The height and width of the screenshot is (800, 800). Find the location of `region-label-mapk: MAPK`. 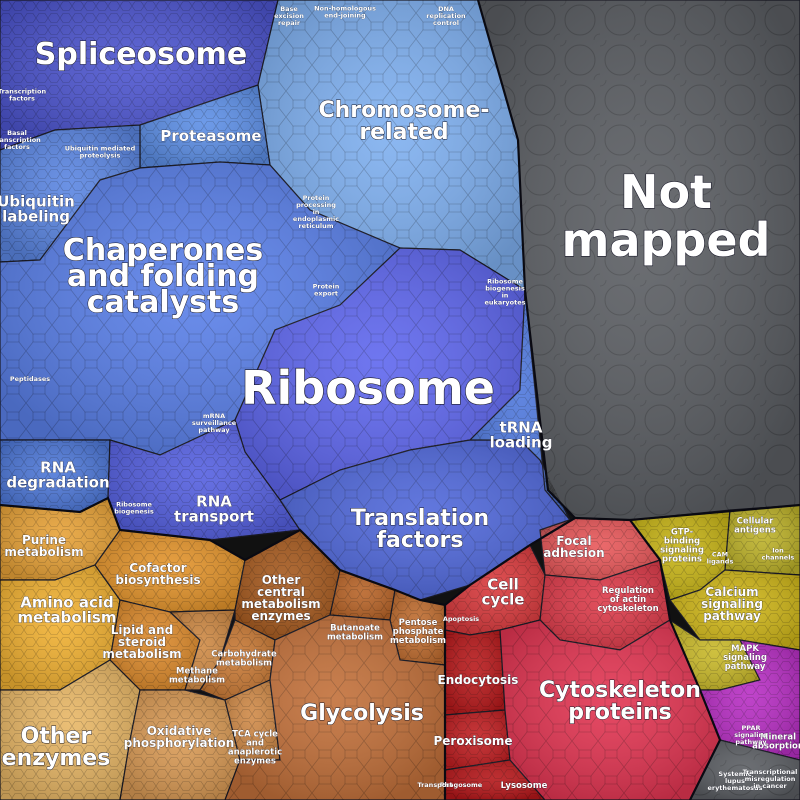

region-label-mapk: MAPK is located at coordinates (745, 649).